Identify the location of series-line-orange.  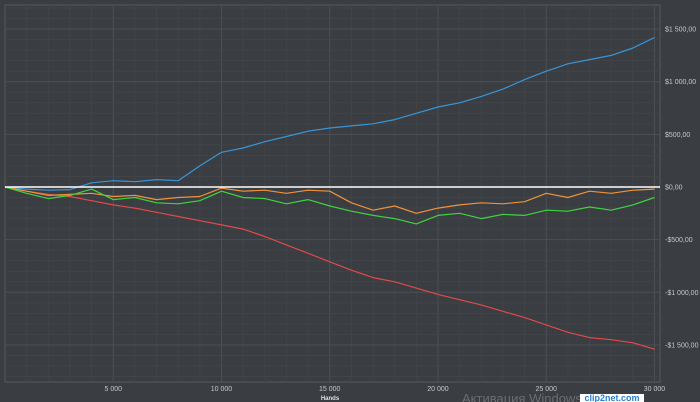
(329, 200).